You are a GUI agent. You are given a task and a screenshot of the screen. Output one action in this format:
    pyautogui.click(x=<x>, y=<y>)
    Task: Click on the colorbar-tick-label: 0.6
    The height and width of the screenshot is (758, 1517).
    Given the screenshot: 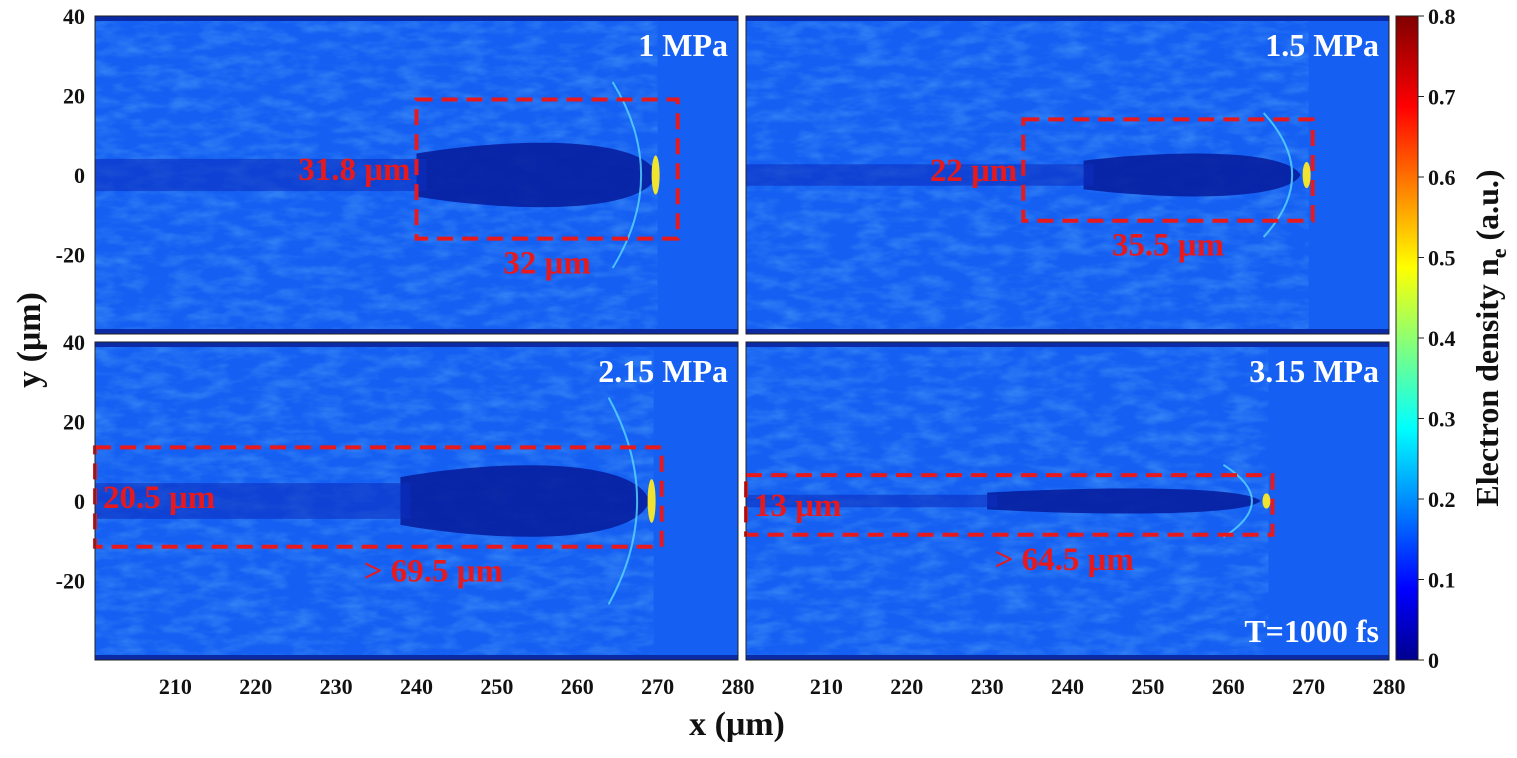 What is the action you would take?
    pyautogui.click(x=1442, y=177)
    